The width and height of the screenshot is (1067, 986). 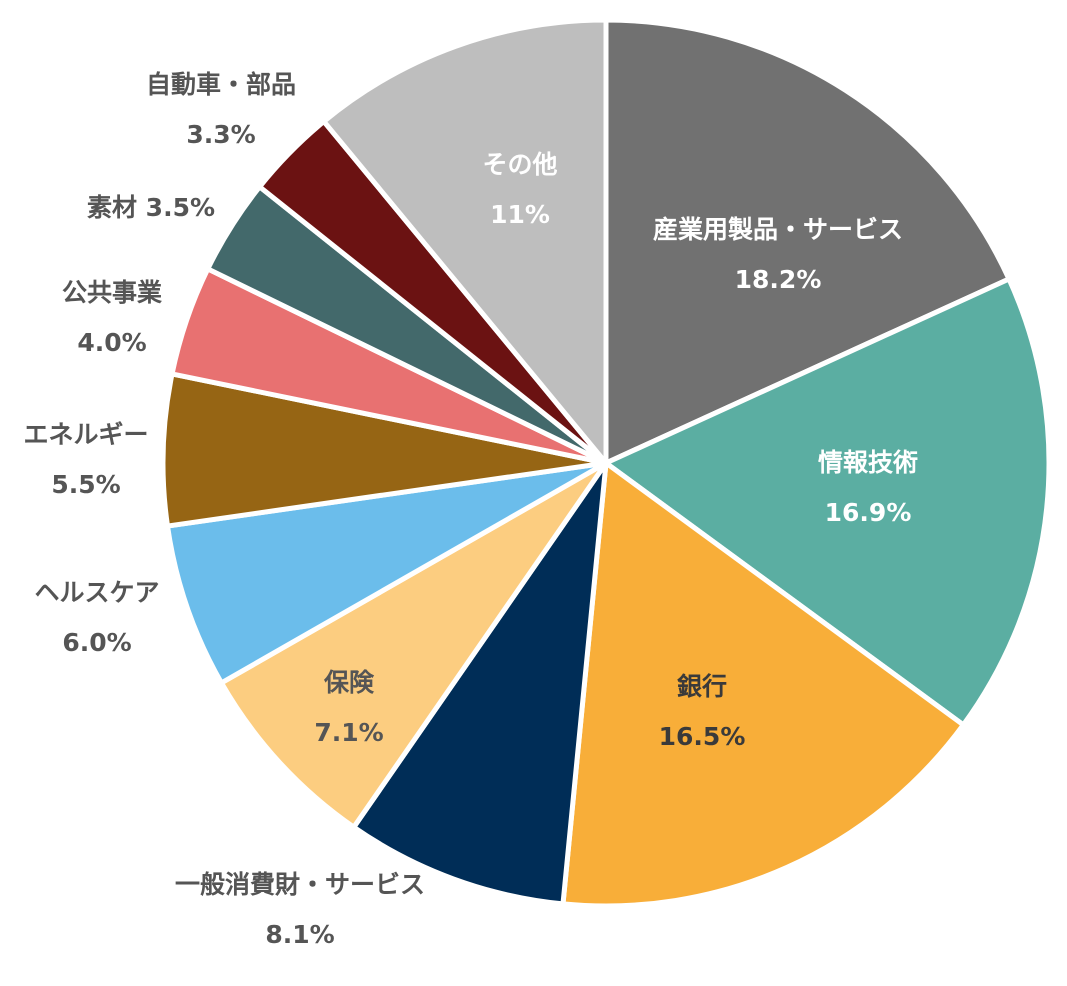 I want to click on label-autos: 自動車・部品 3.3%, so click(x=221, y=110).